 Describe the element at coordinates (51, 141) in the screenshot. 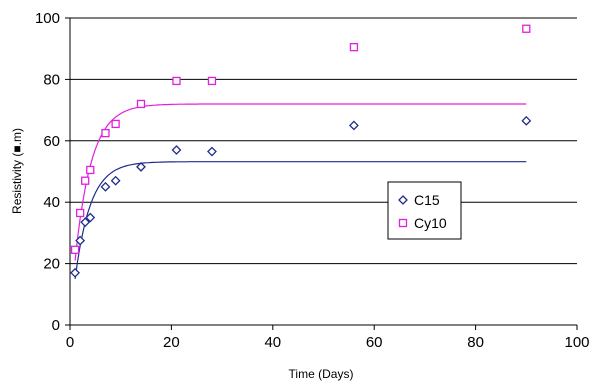

I see `y-tick-label: 60` at that location.